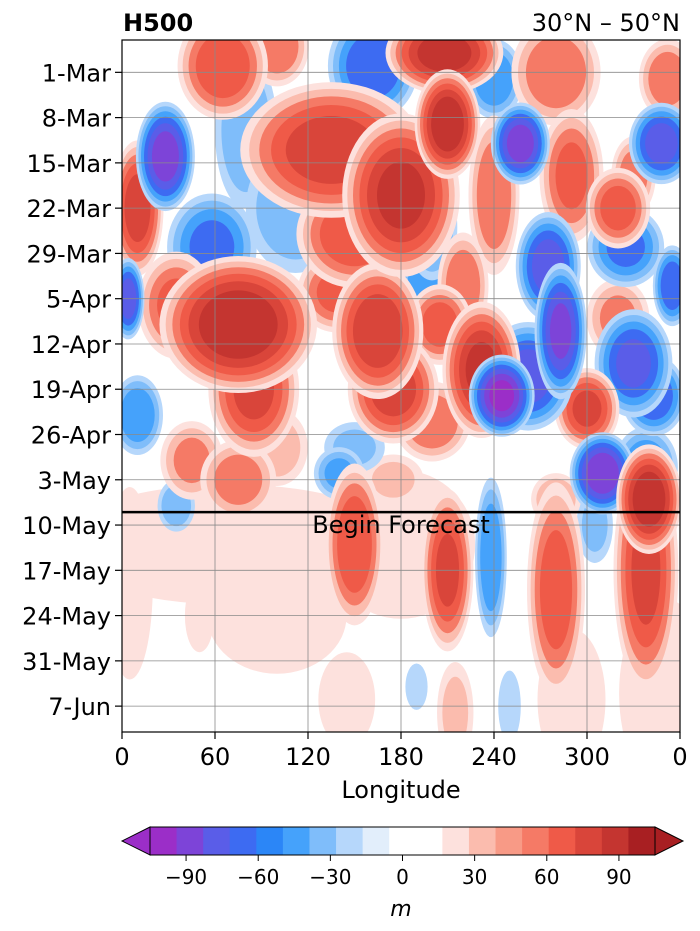 The width and height of the screenshot is (700, 931). Describe the element at coordinates (494, 757) in the screenshot. I see `x-tick-label: 240` at that location.